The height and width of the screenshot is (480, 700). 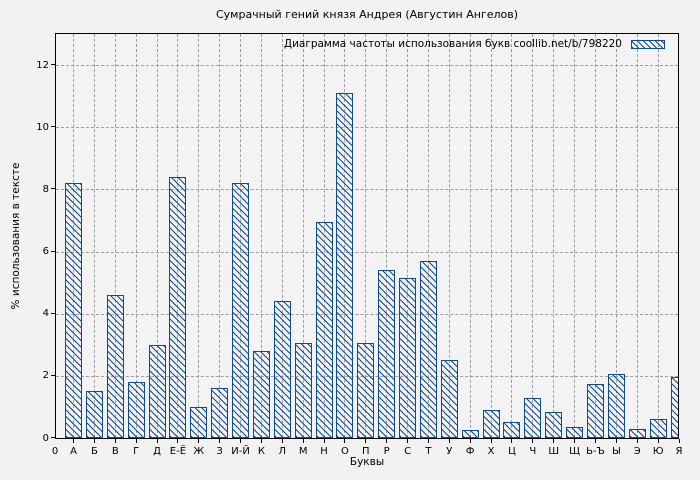 I want to click on x-tick-label: З, so click(x=219, y=451).